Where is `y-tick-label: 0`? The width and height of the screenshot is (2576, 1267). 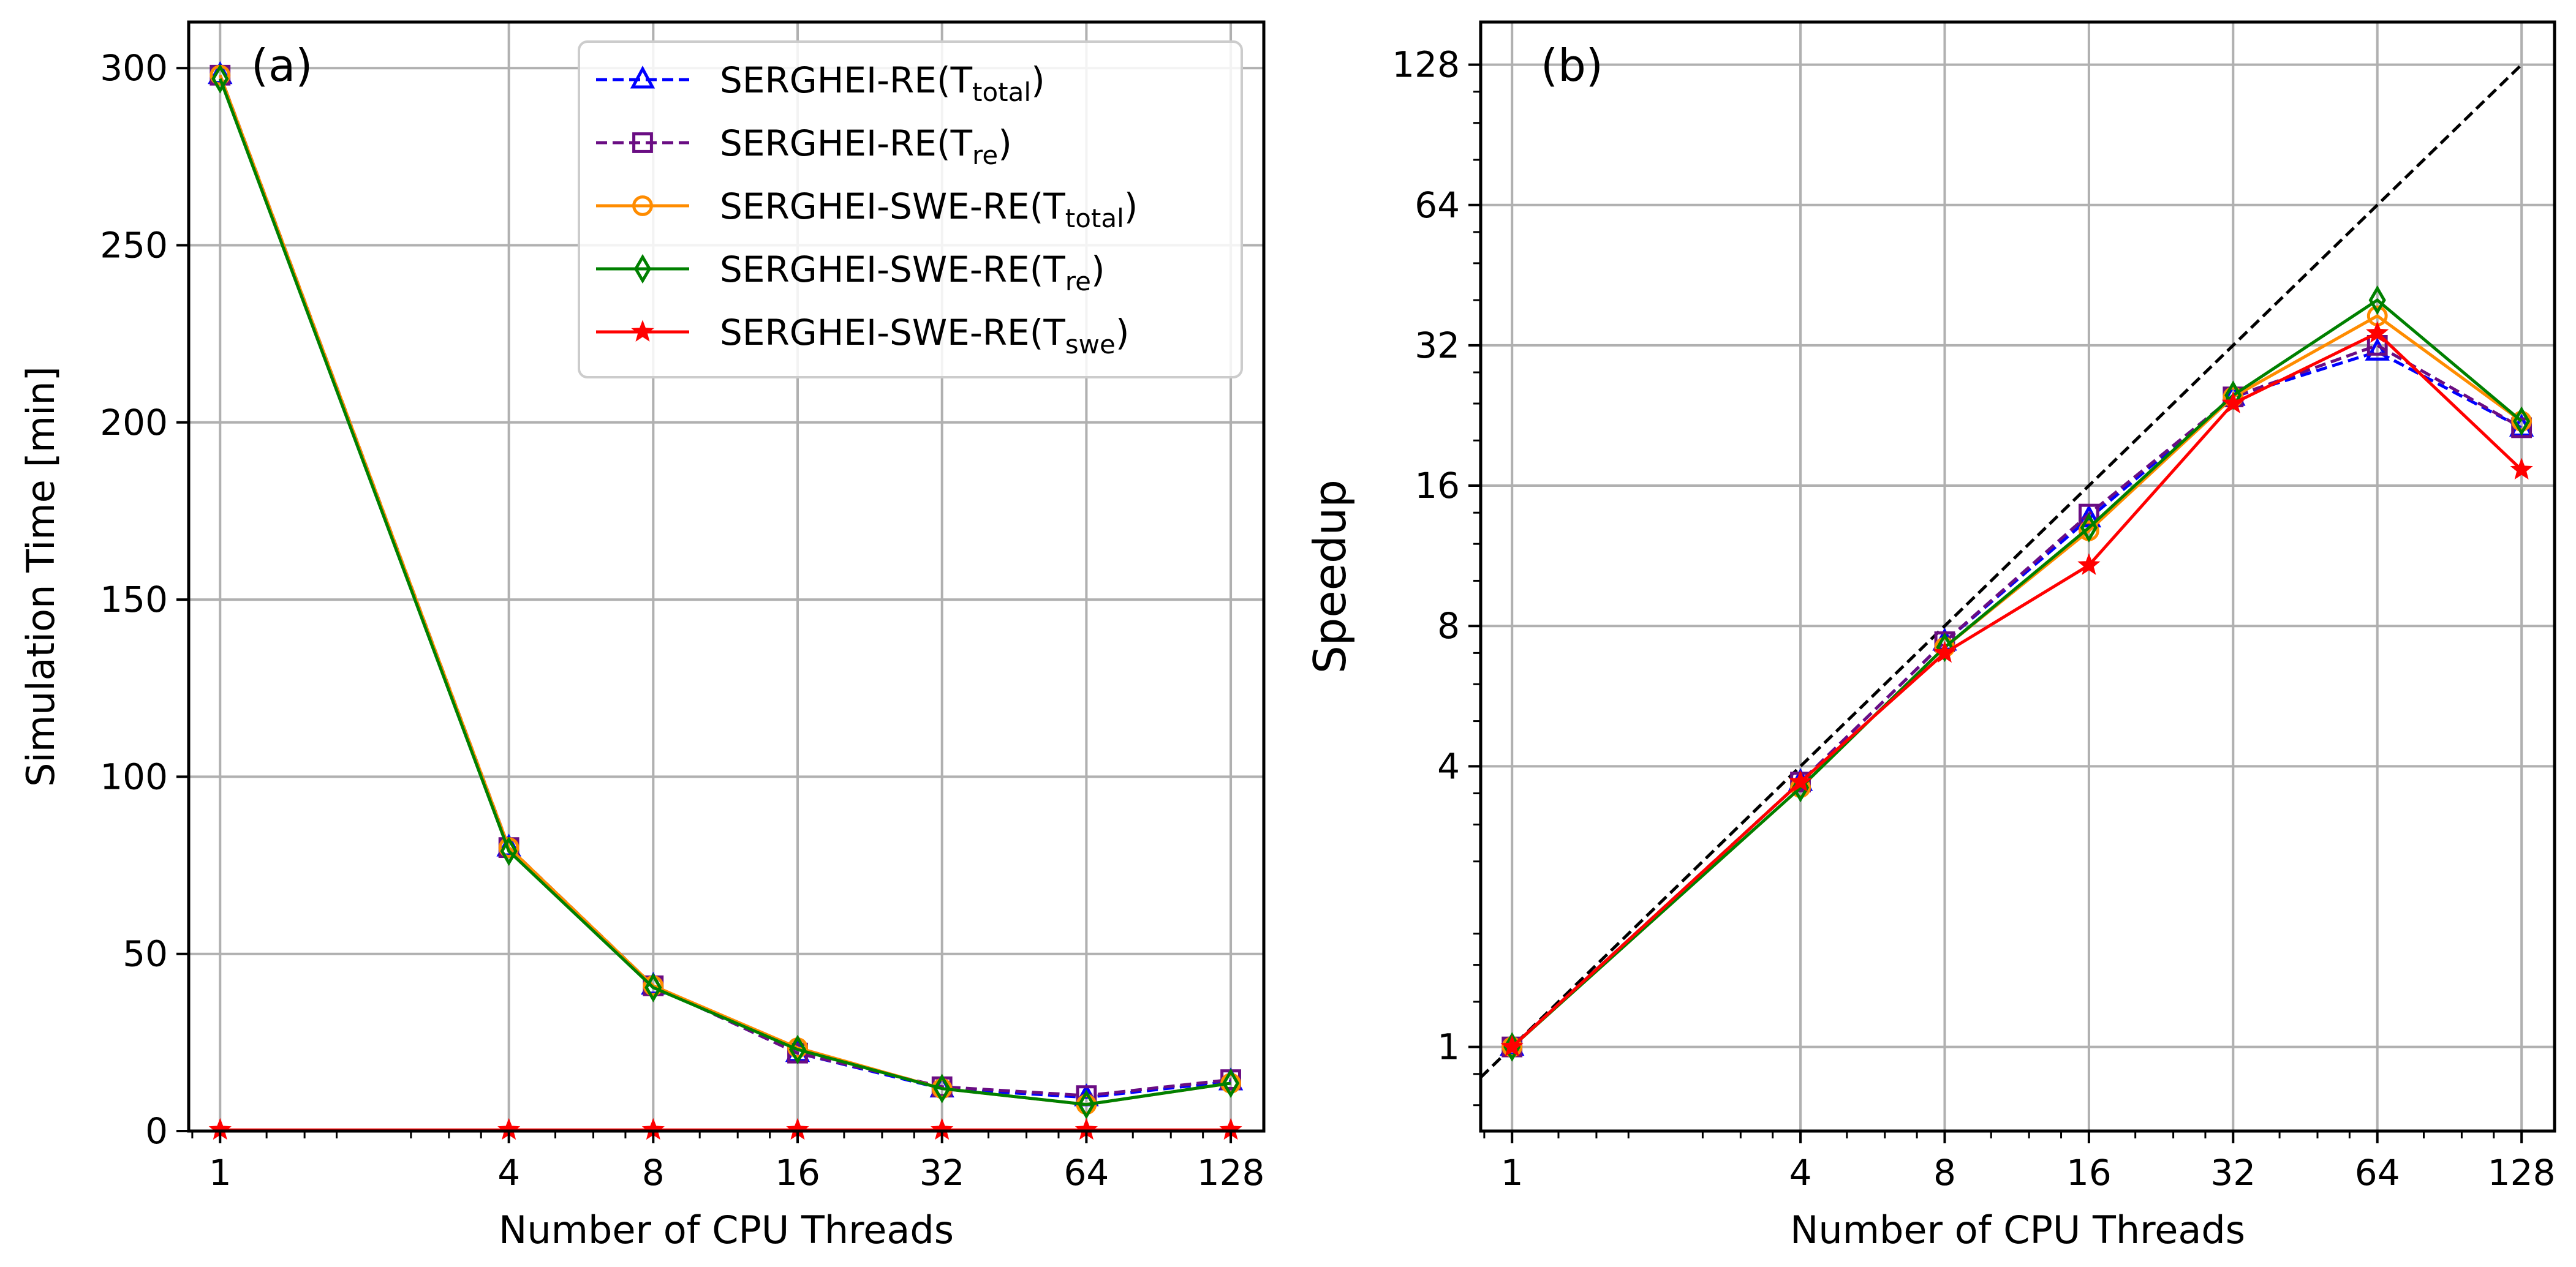 y-tick-label: 0 is located at coordinates (156, 1131).